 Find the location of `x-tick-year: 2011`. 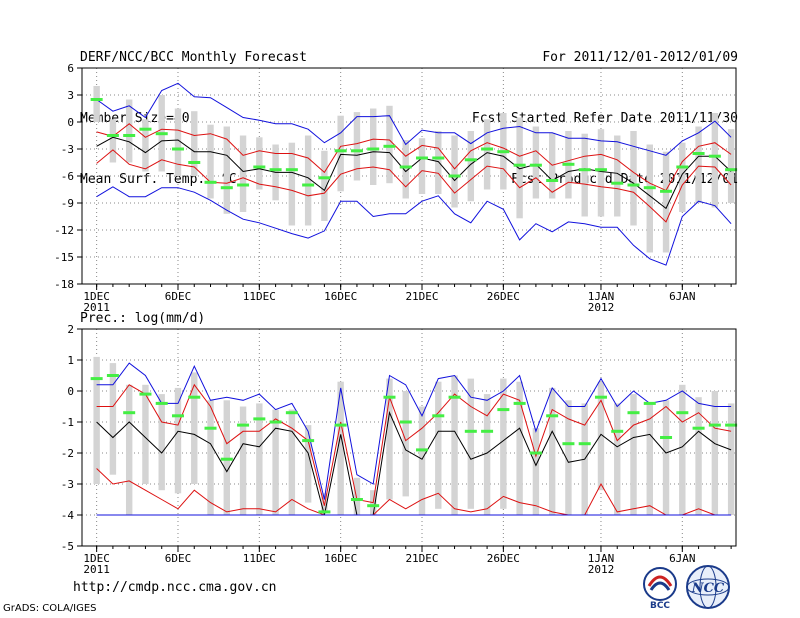

x-tick-year: 2011 is located at coordinates (96, 569).